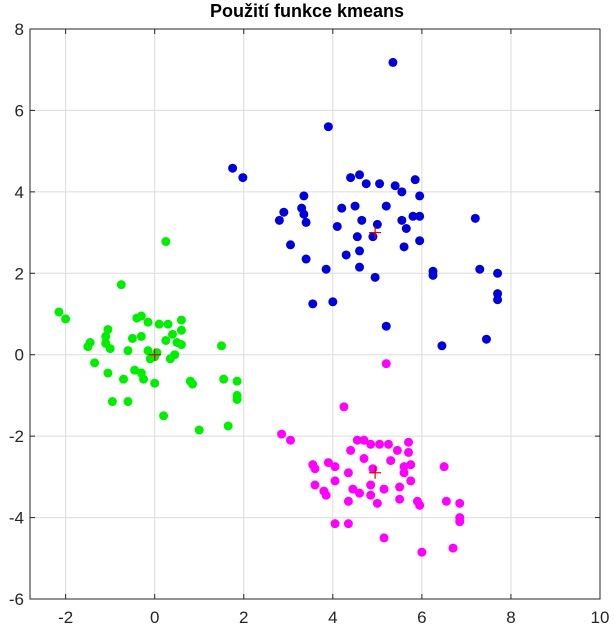 The image size is (614, 631). I want to click on y-tick-labels: -6 -4 -2 0 2 4 6 8, so click(16, 314).